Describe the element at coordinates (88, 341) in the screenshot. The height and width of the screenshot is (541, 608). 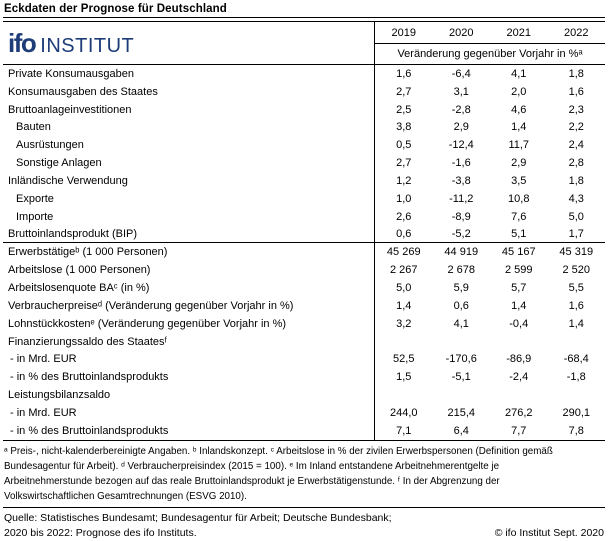
I see `row-label: Finanzierungssaldo des Staatesᶠ` at that location.